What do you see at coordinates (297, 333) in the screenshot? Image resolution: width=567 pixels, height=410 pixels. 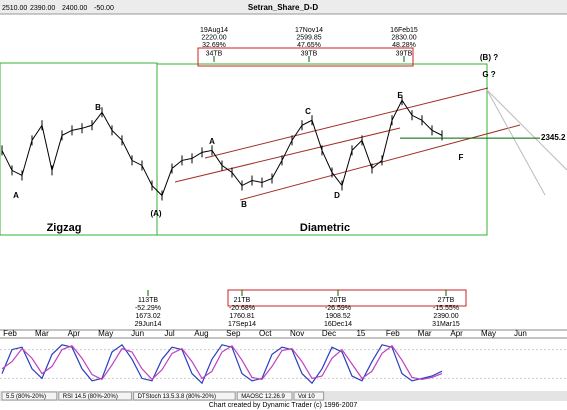 I see `x-tick-label: Nov` at bounding box center [297, 333].